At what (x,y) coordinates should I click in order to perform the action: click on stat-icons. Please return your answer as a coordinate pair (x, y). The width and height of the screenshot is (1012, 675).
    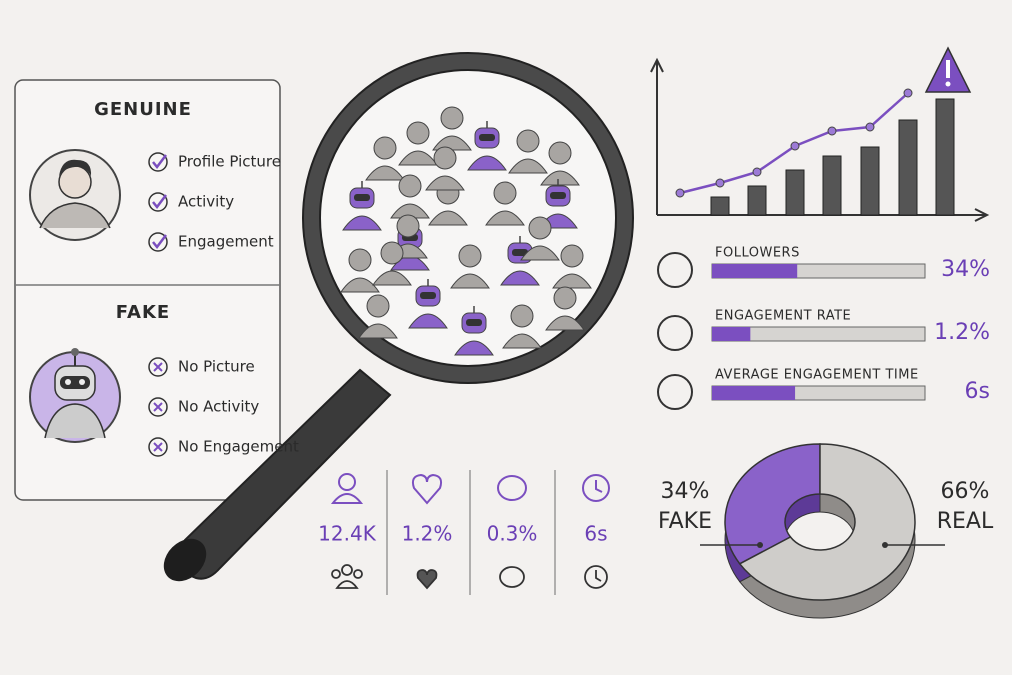
    Looking at the image, I should click on (470, 489).